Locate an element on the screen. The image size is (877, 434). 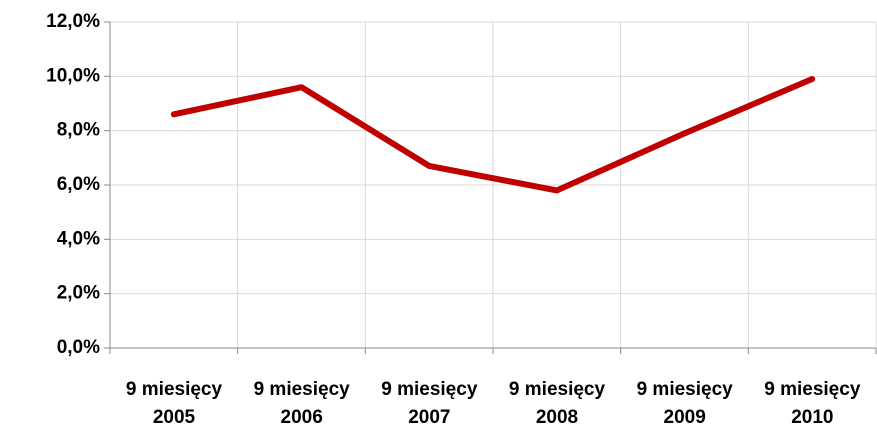
y-tick-label: 0,0% is located at coordinates (78, 347).